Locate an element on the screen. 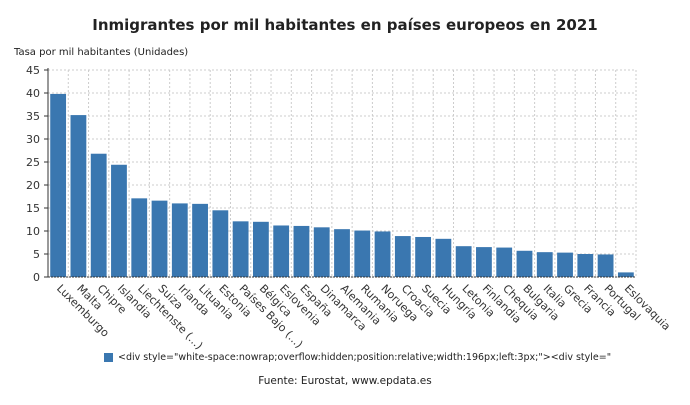 Image resolution: width=690 pixels, height=405 pixels. bar-islandia is located at coordinates (119, 220).